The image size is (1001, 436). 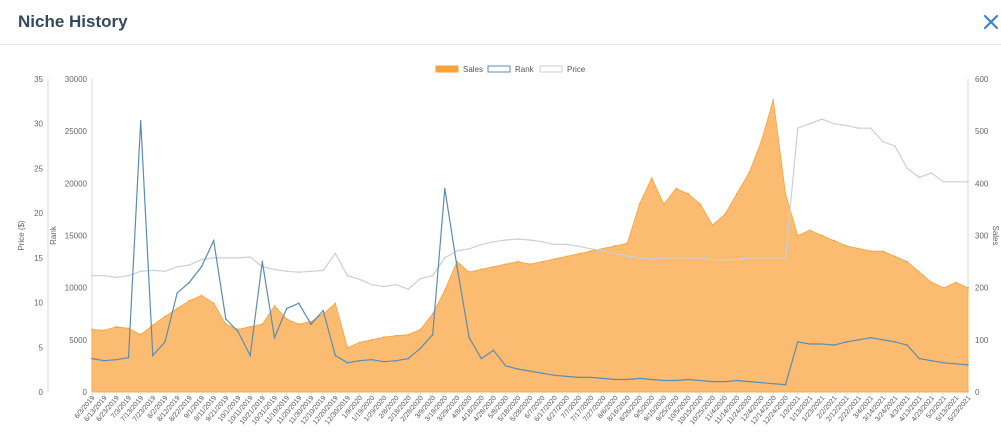 What do you see at coordinates (551, 69) in the screenshot?
I see `legend-swatch` at bounding box center [551, 69].